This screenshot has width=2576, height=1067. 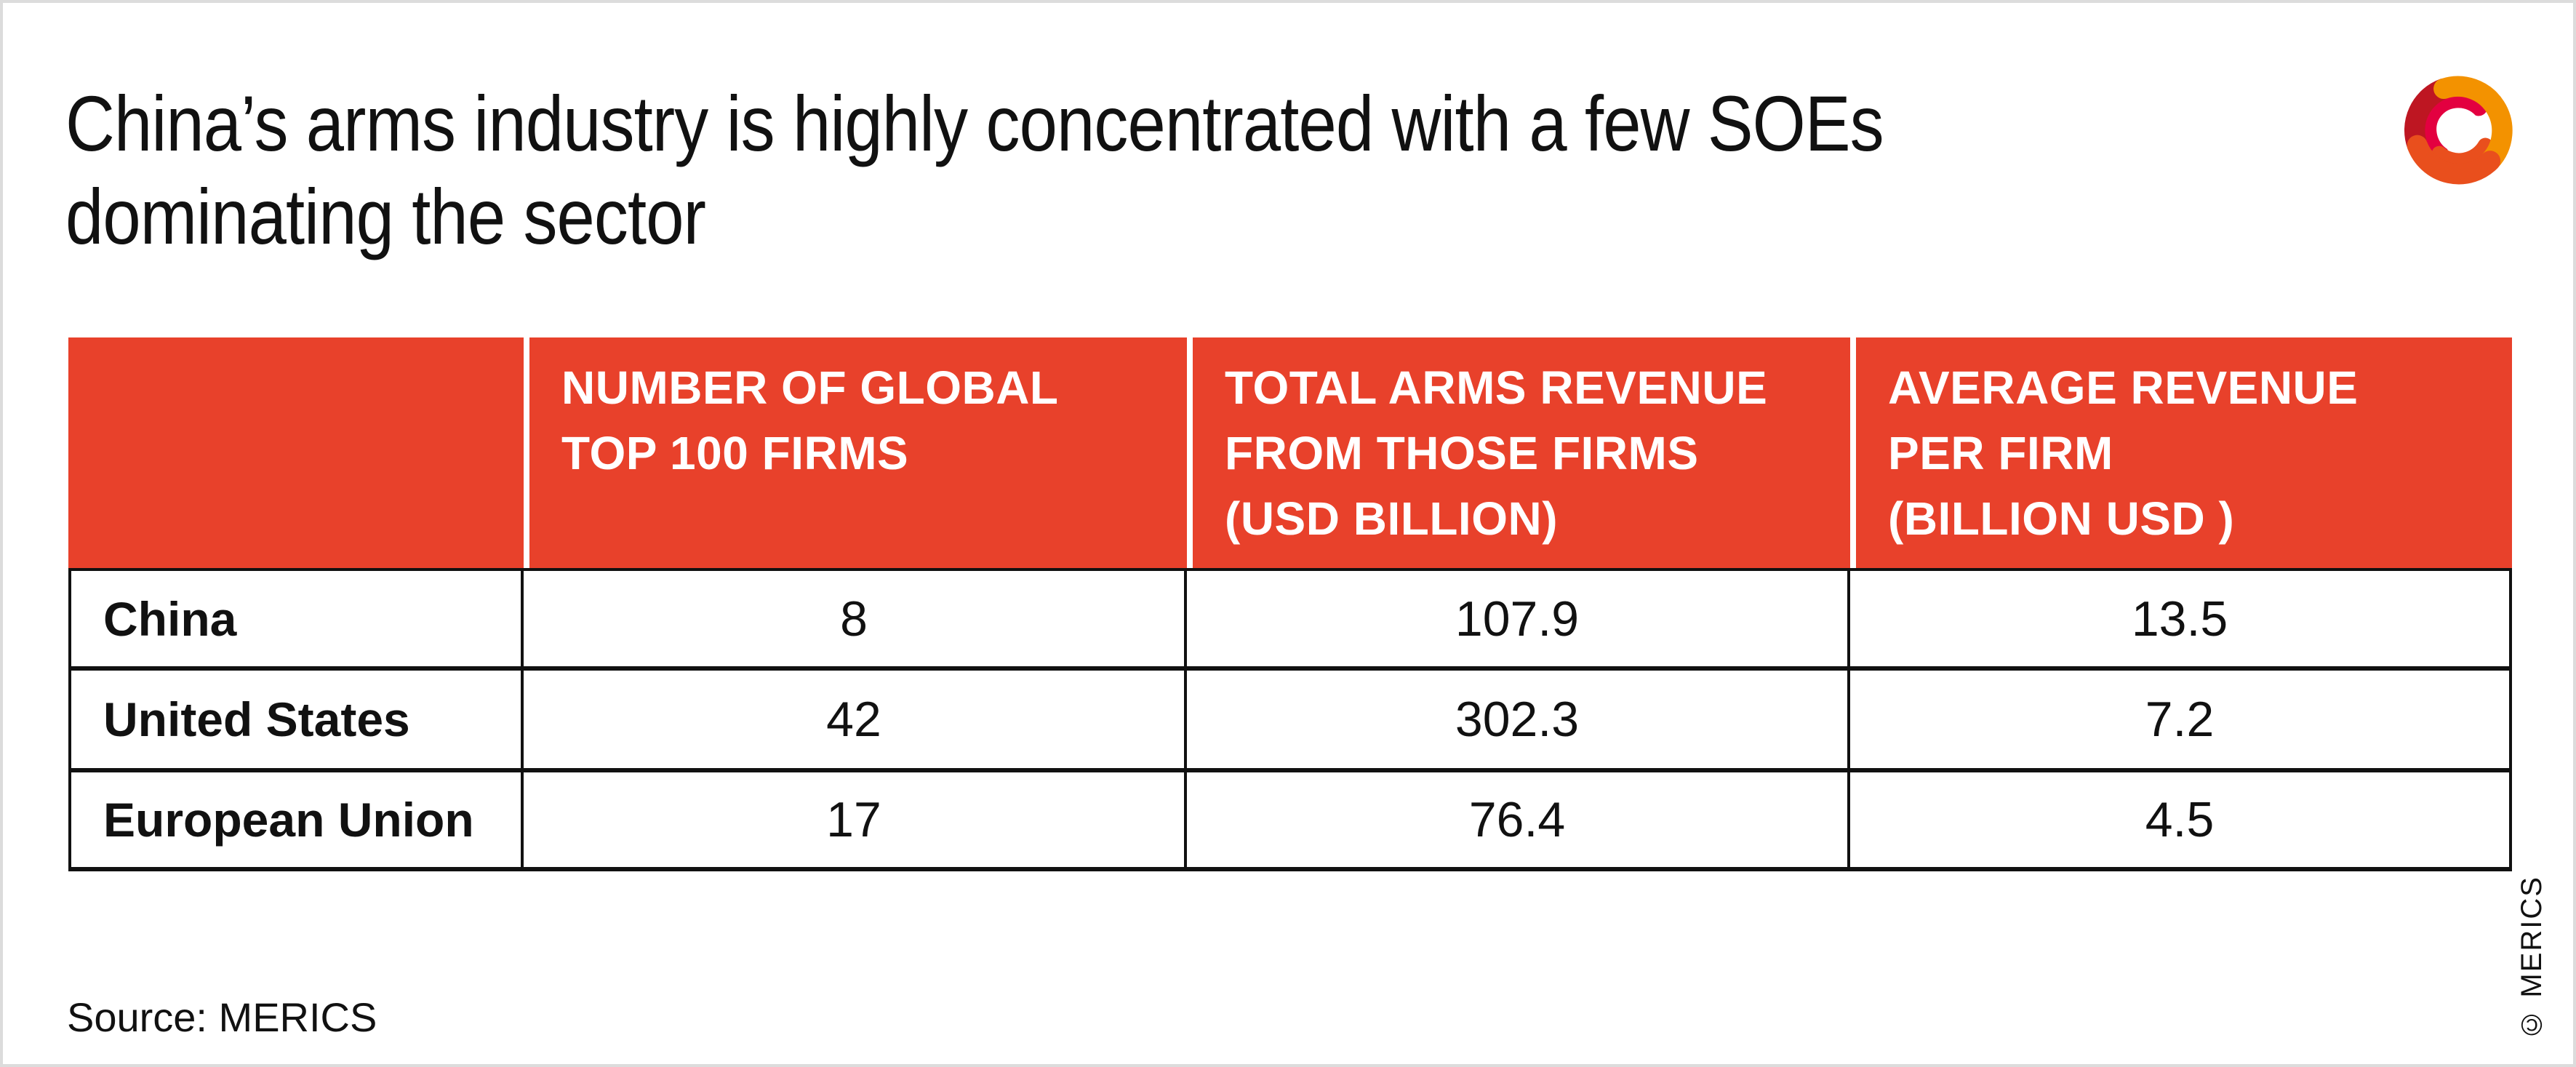 I want to click on row-label-united-states: United States, so click(x=296, y=721).